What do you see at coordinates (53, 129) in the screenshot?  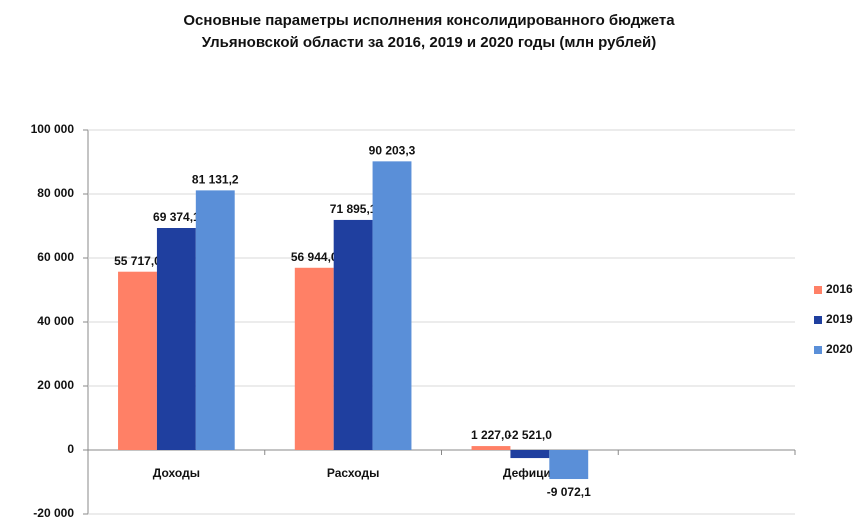 I see `y-tick-label: 100 000` at bounding box center [53, 129].